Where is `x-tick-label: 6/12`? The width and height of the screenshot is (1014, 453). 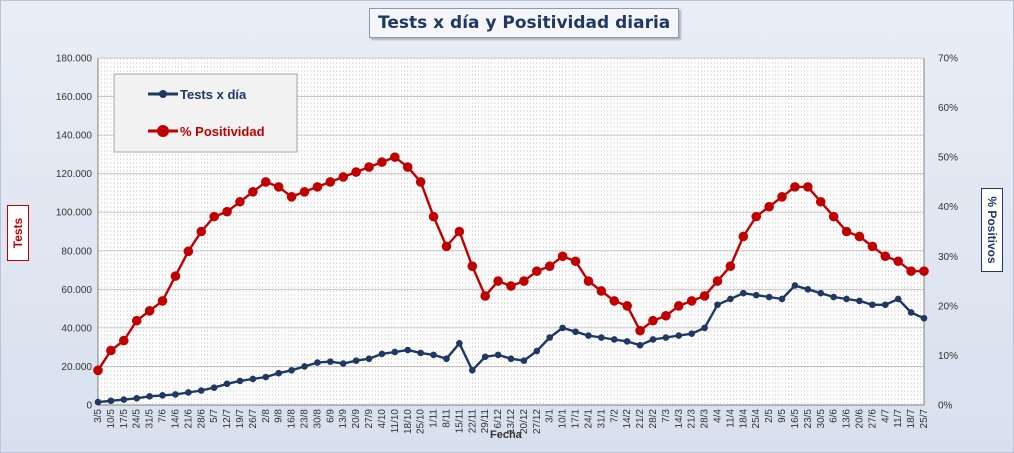
x-tick-label: 6/12 is located at coordinates (498, 419).